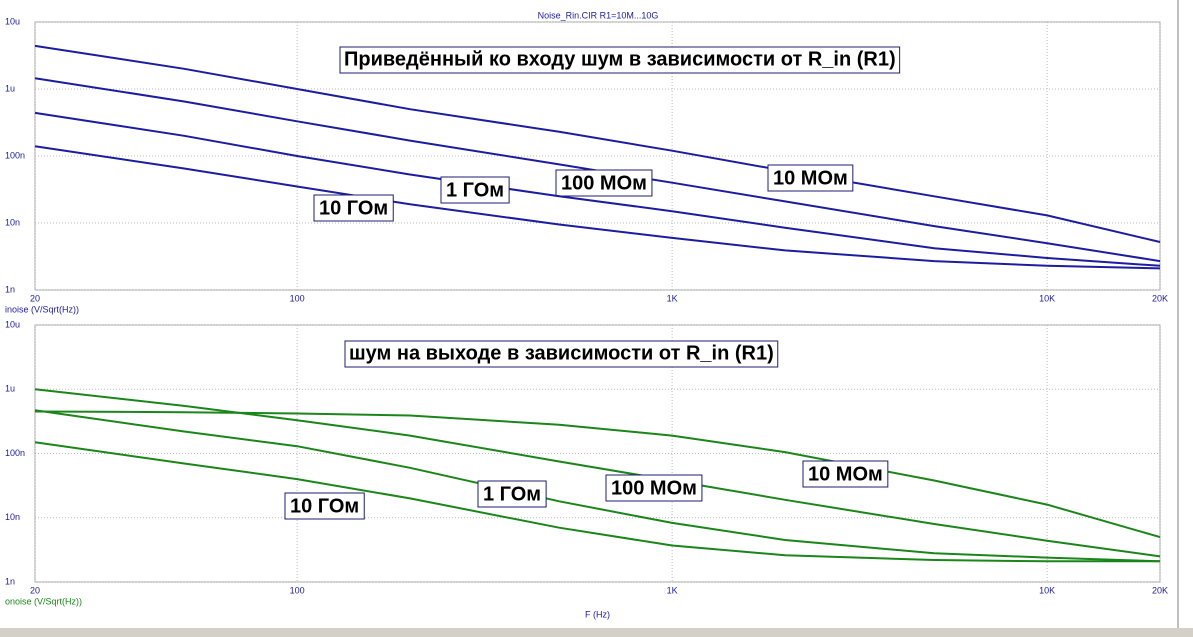 The height and width of the screenshot is (637, 1193). Describe the element at coordinates (597, 614) in the screenshot. I see `x-axis-label: F (Hz)` at that location.